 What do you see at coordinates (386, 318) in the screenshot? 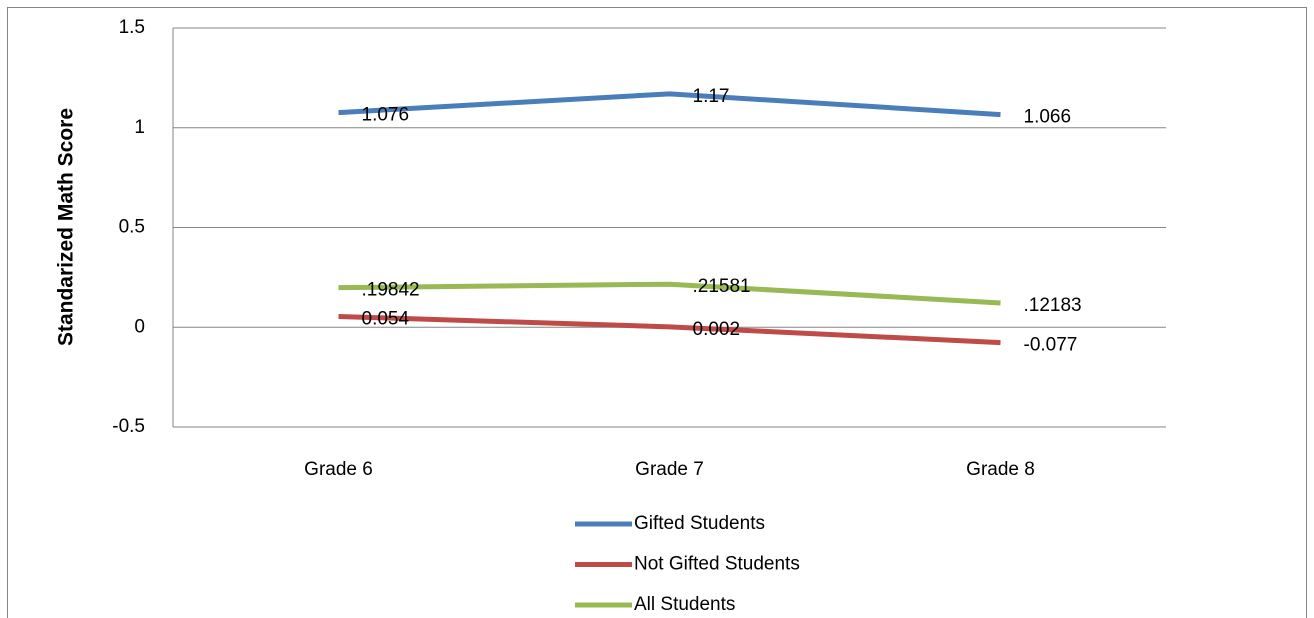
I see `data-label: 0.054` at bounding box center [386, 318].